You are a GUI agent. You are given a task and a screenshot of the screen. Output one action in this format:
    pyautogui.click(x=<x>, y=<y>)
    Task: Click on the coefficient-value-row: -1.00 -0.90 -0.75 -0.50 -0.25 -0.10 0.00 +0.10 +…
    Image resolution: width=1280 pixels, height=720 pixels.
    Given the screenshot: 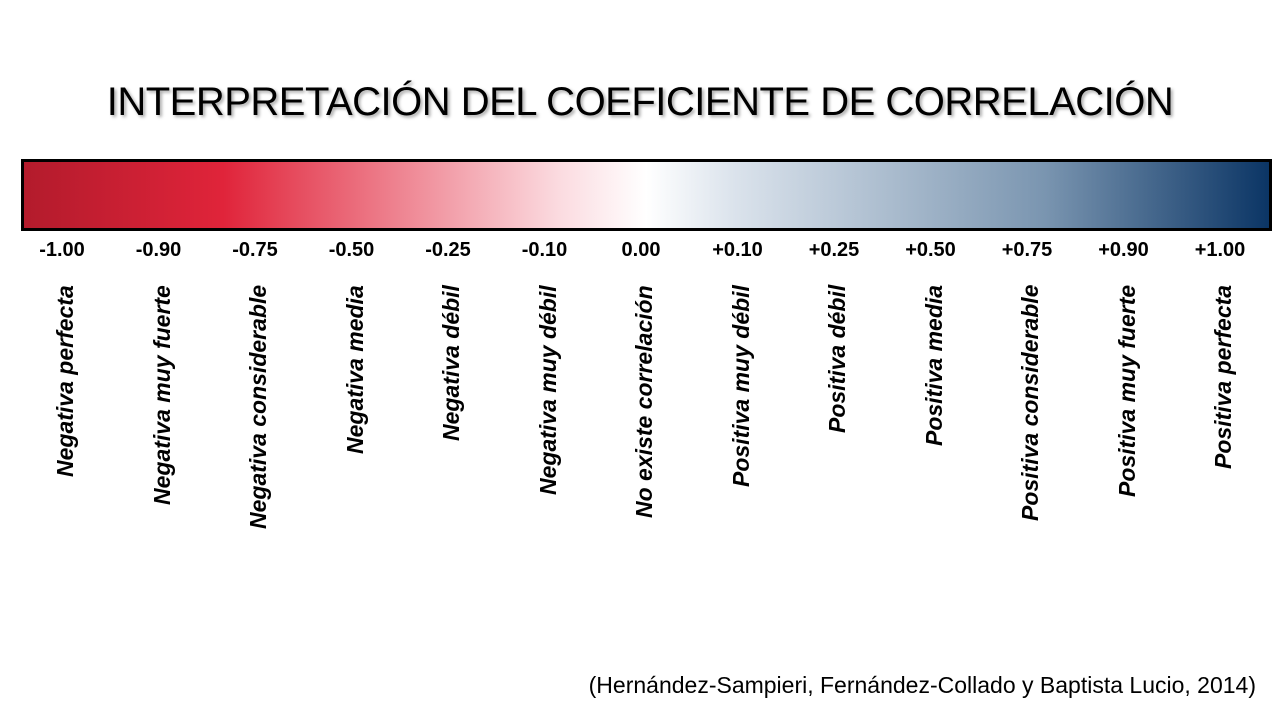 What is the action you would take?
    pyautogui.click(x=640, y=250)
    